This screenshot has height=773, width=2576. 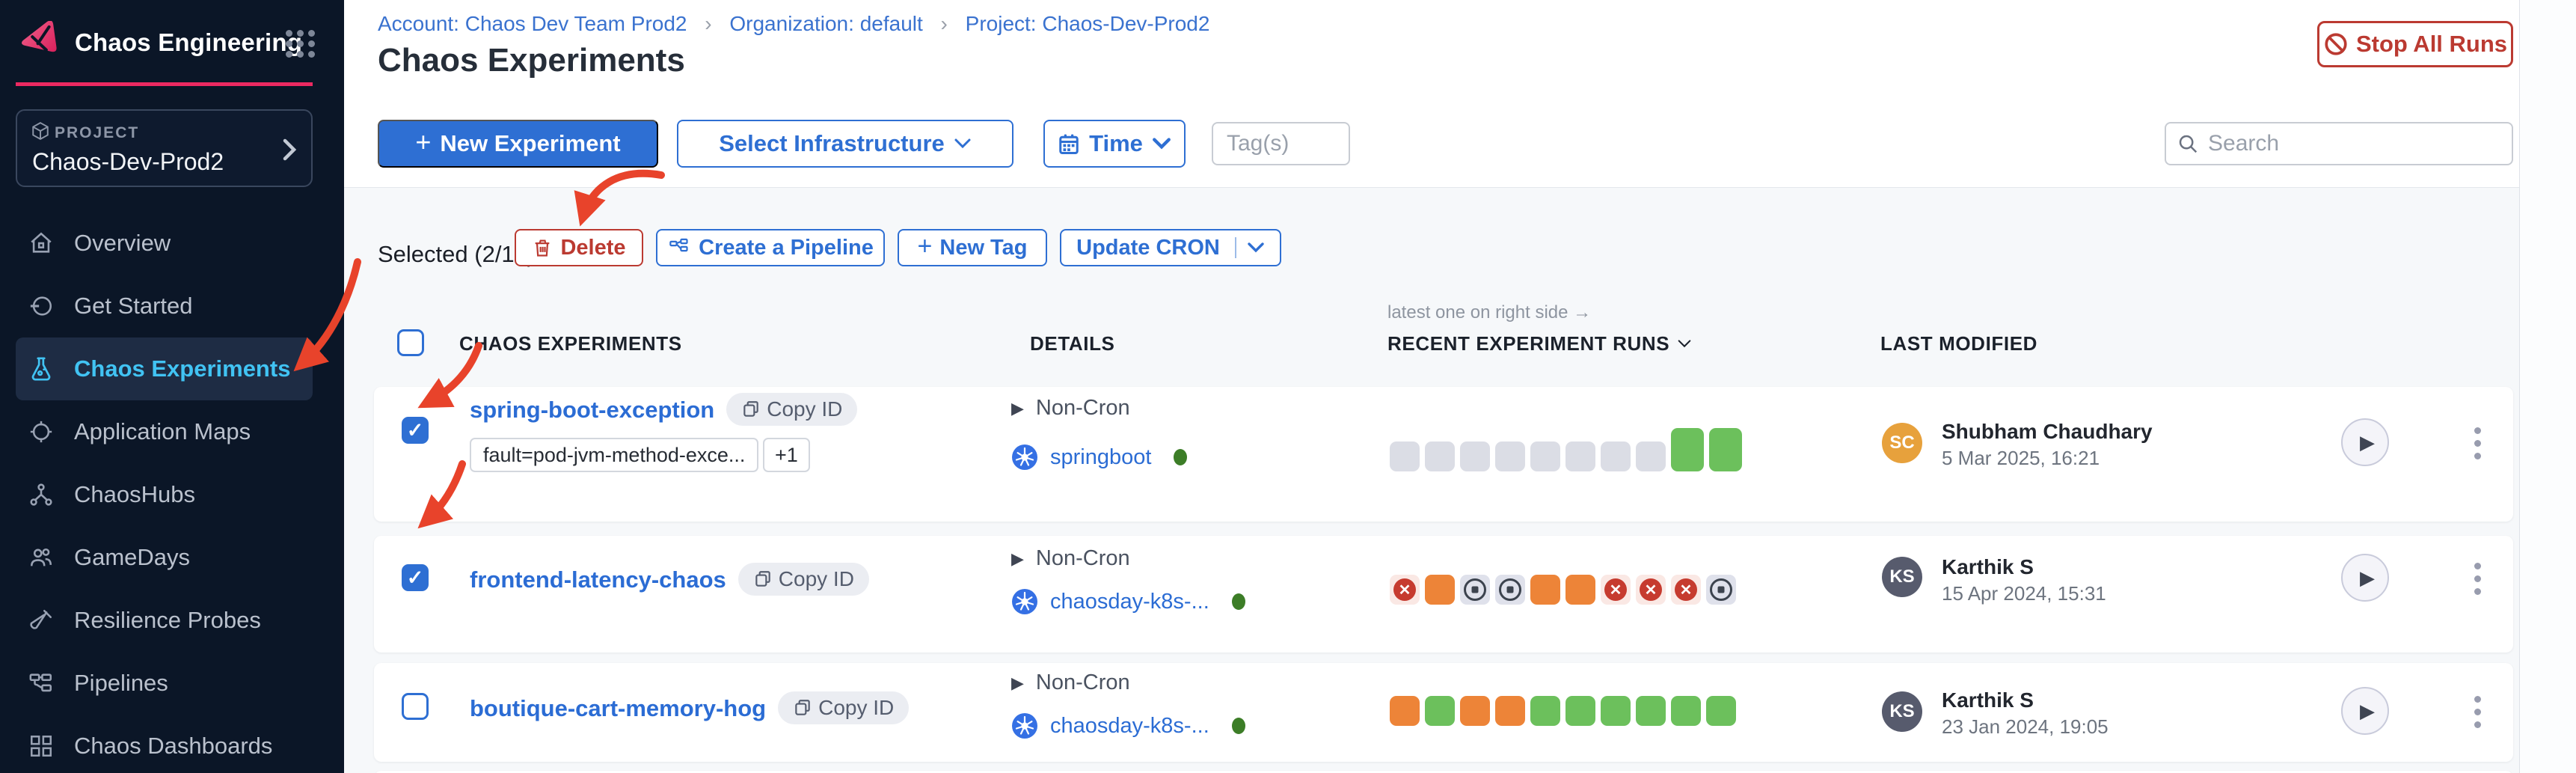 I want to click on scrollbar-gutter, so click(x=2547, y=386).